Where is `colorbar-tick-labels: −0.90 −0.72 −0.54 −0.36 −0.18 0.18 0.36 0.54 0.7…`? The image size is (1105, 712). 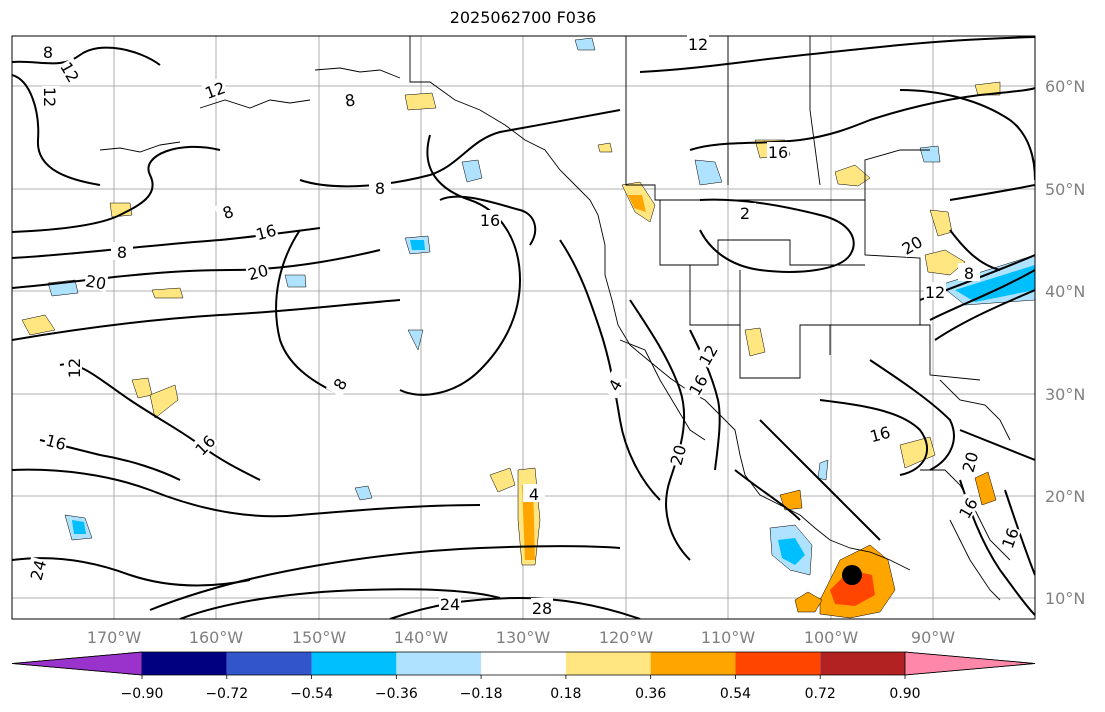 colorbar-tick-labels: −0.90 −0.72 −0.54 −0.36 −0.18 0.18 0.36 0.54 0.7… is located at coordinates (521, 688).